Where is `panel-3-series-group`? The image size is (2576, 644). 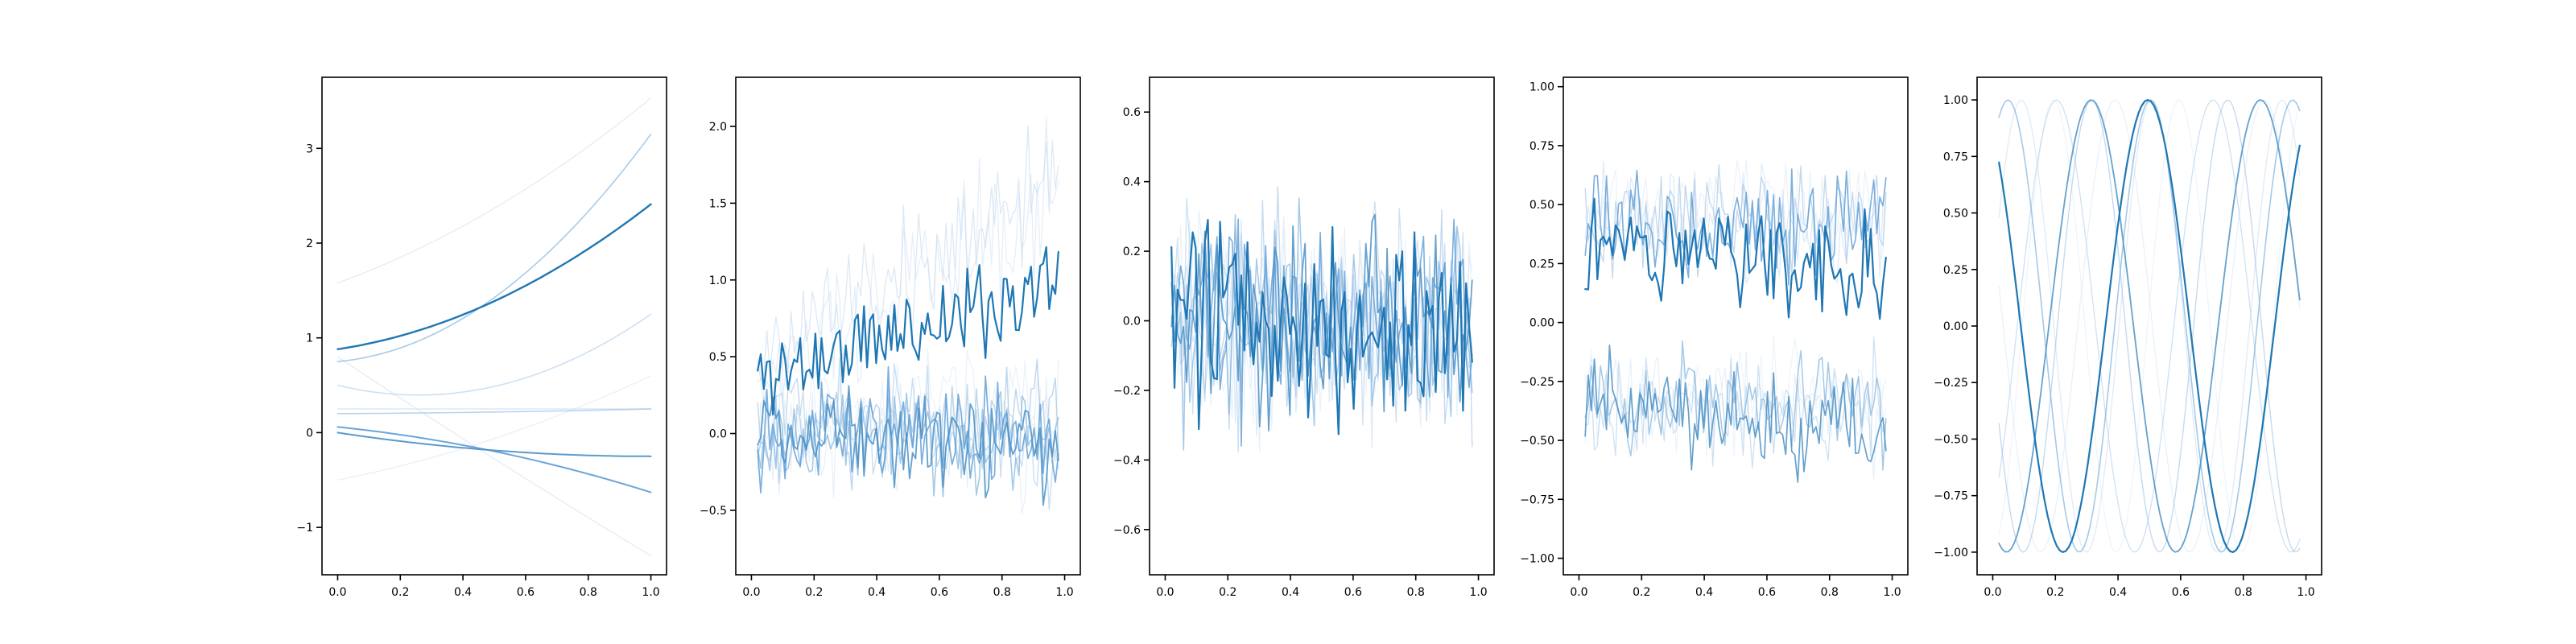
panel-3-series-group is located at coordinates (1321, 319).